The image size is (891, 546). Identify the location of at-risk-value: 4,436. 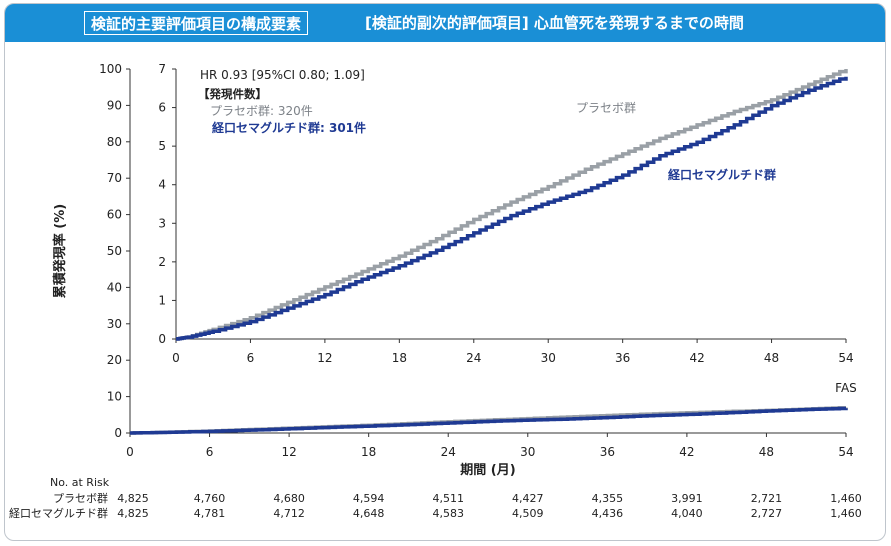
(608, 513).